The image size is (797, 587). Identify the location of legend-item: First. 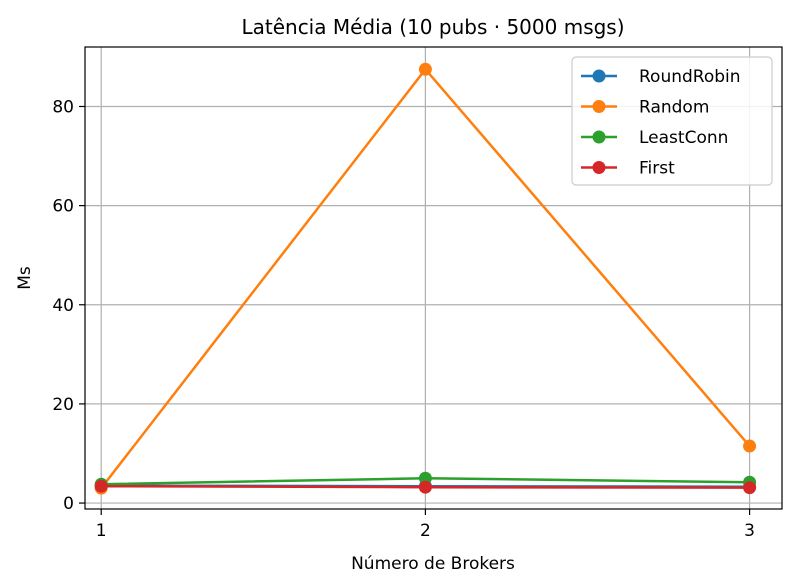
(628, 169).